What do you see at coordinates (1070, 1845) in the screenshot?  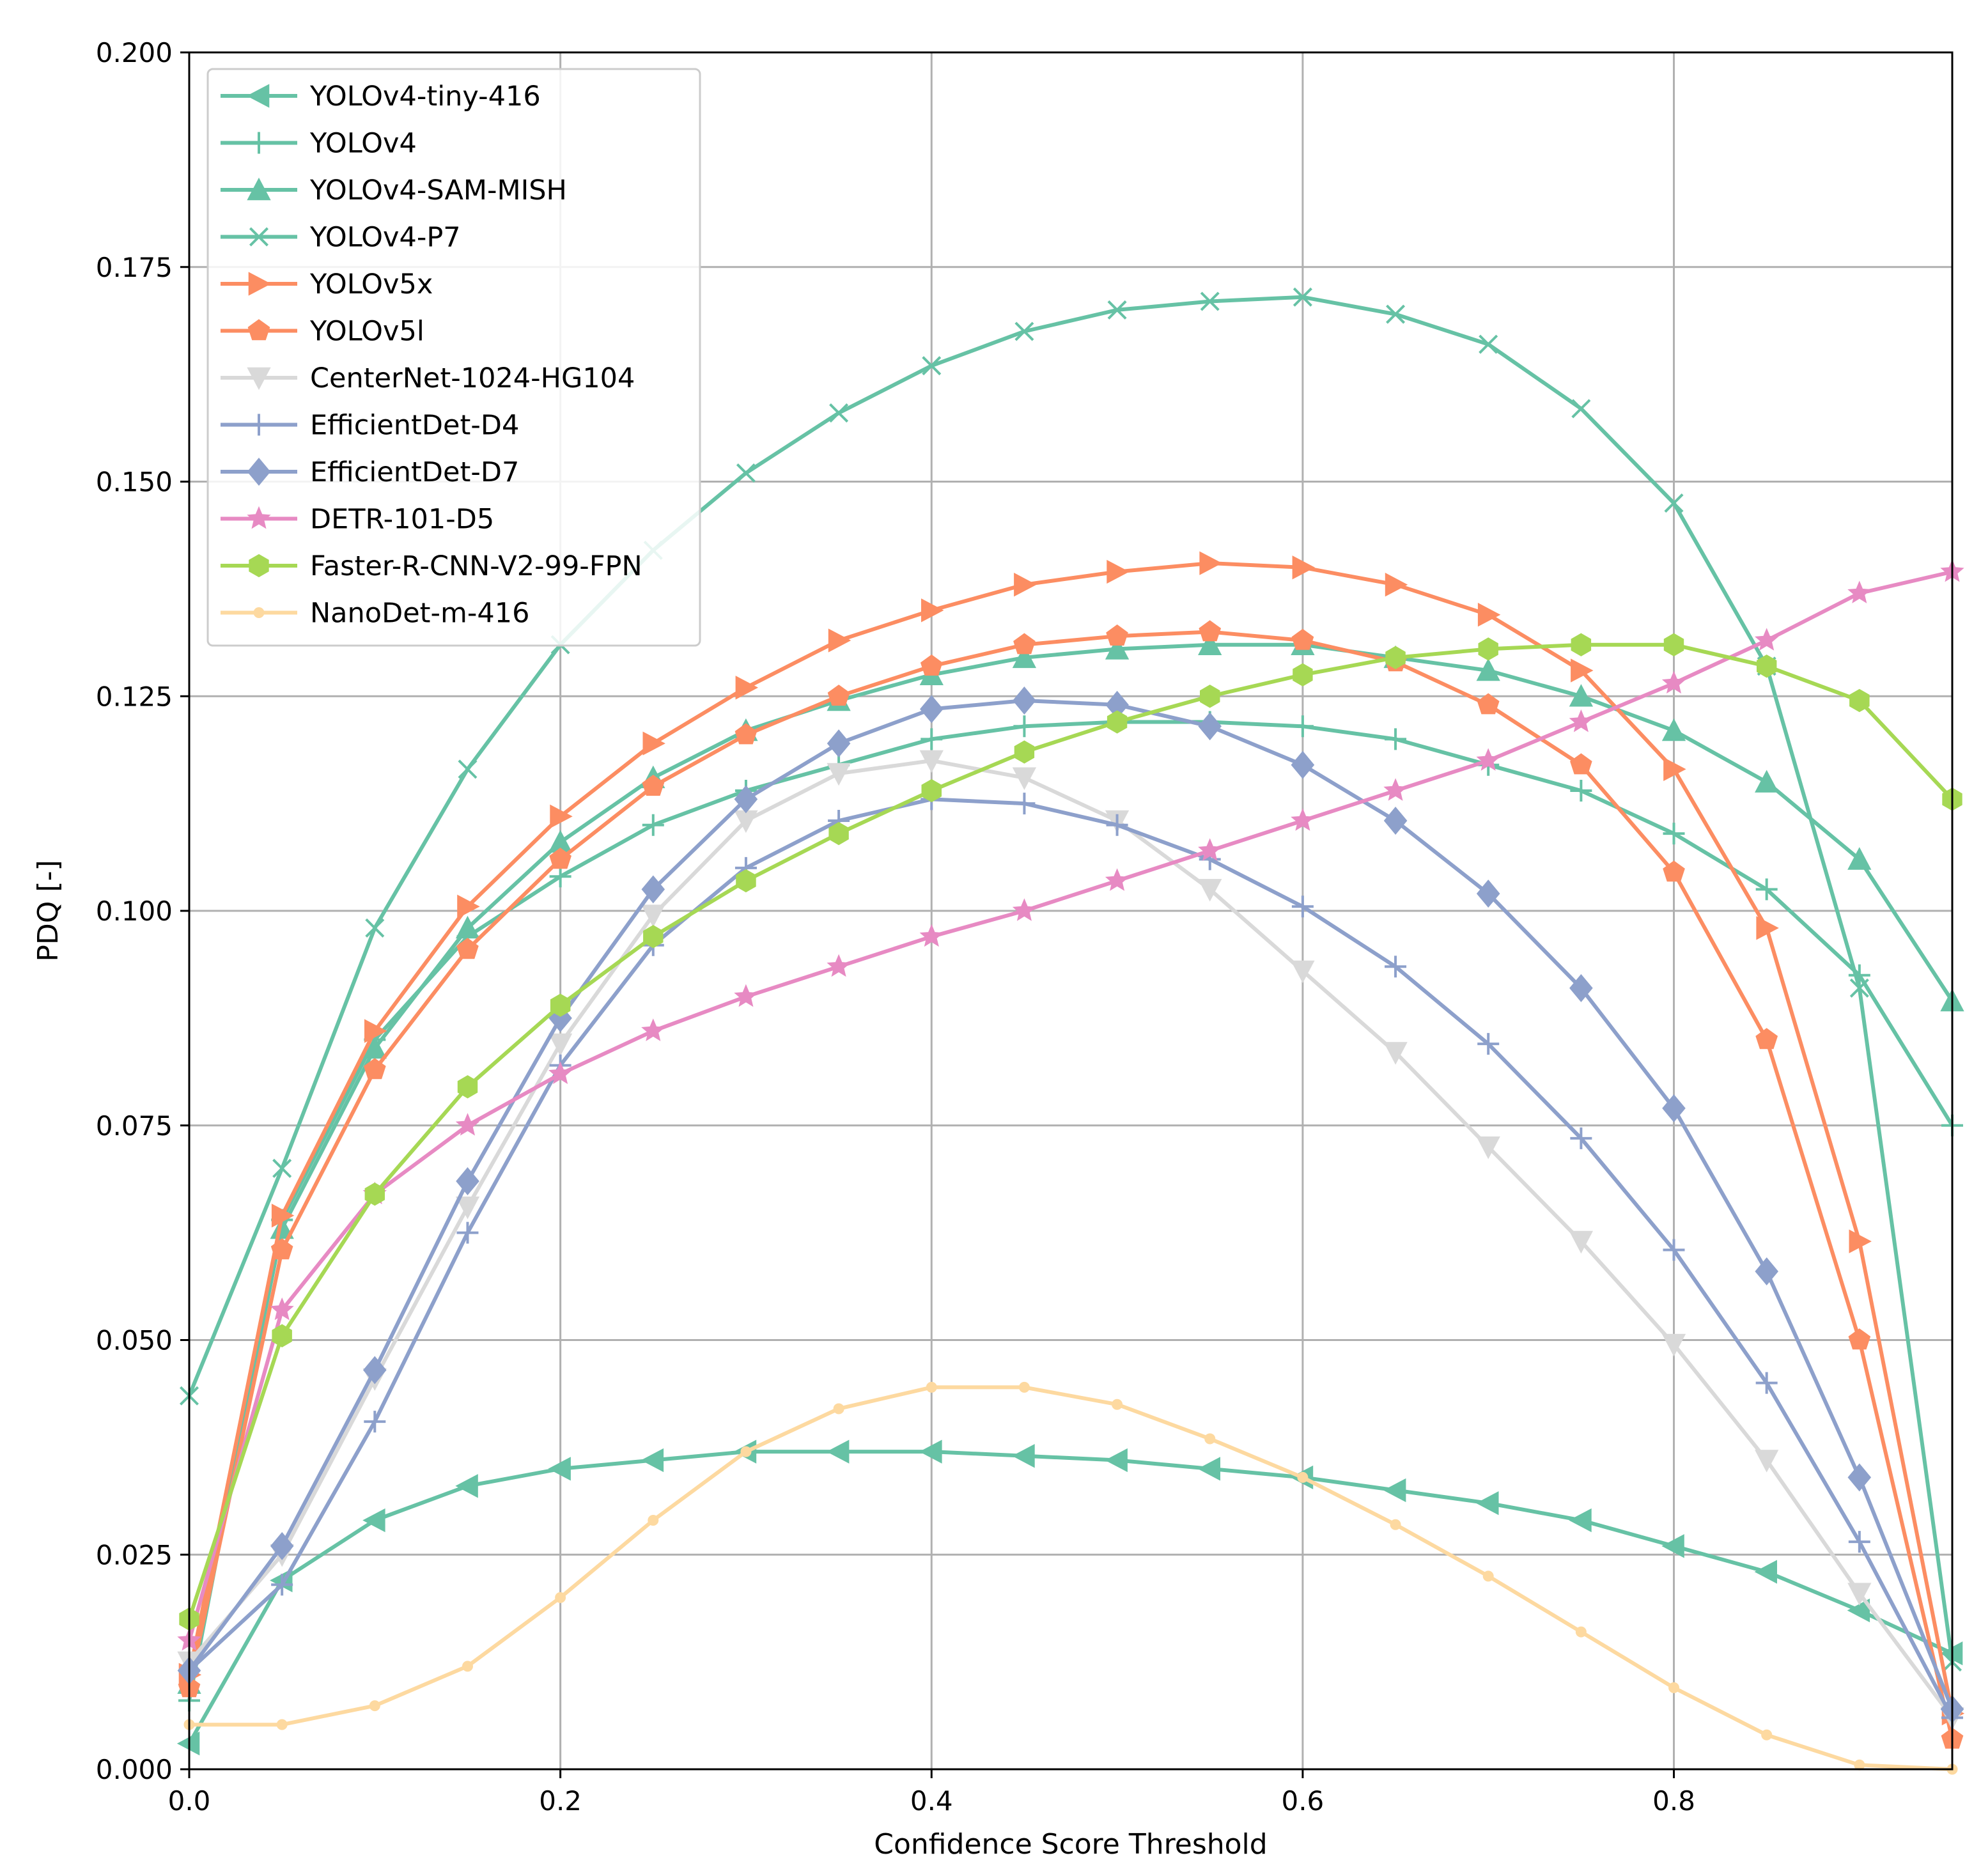 I see `x-axis-title: Confidence Score Threshold` at bounding box center [1070, 1845].